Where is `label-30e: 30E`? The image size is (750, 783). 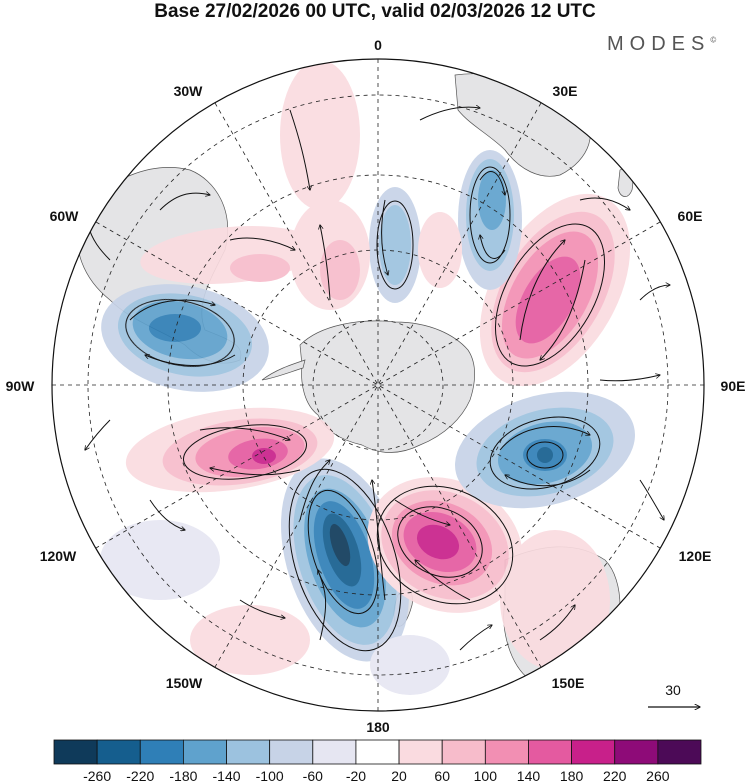 label-30e: 30E is located at coordinates (565, 91).